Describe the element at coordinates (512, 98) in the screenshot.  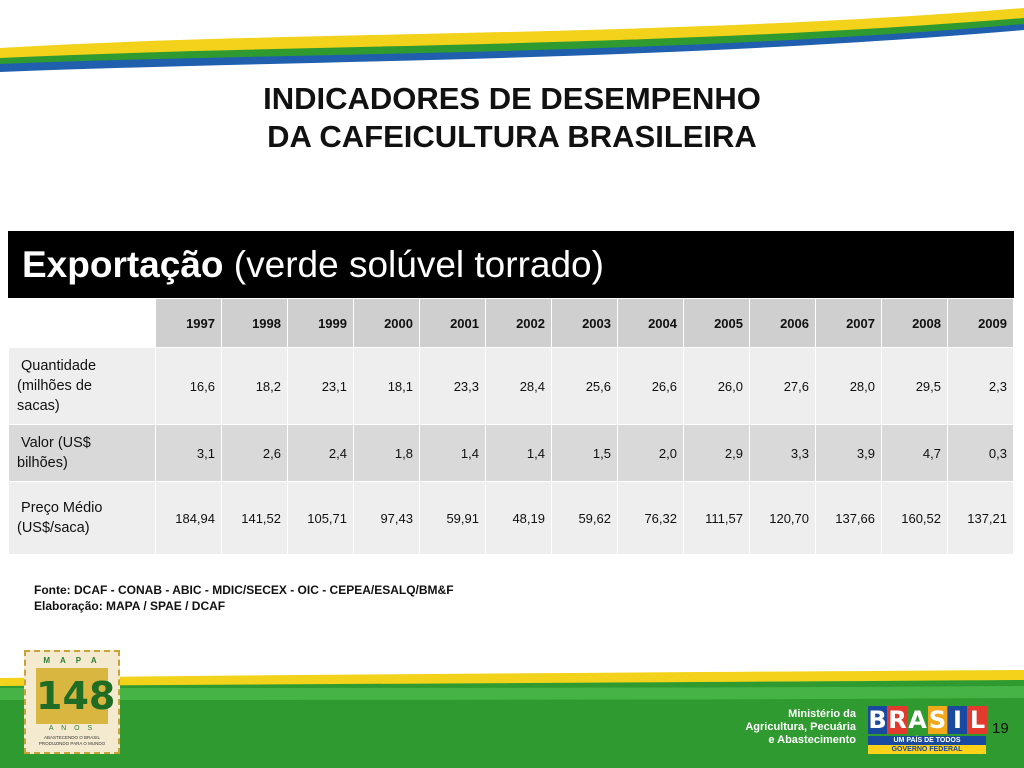
I see `title-line-1: INDICADORES DE DESEMPENHO` at that location.